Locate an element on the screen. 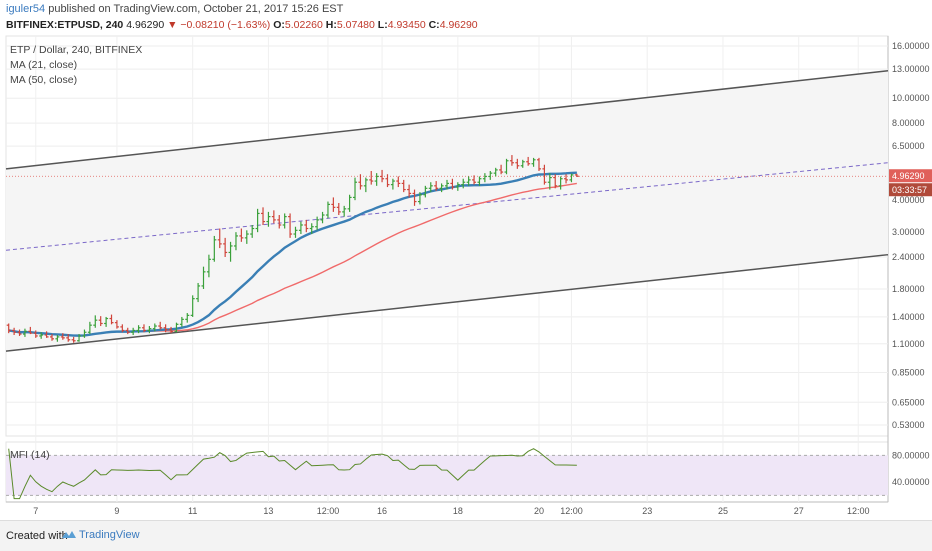  y-tick-label: 2.40000 is located at coordinates (908, 257).